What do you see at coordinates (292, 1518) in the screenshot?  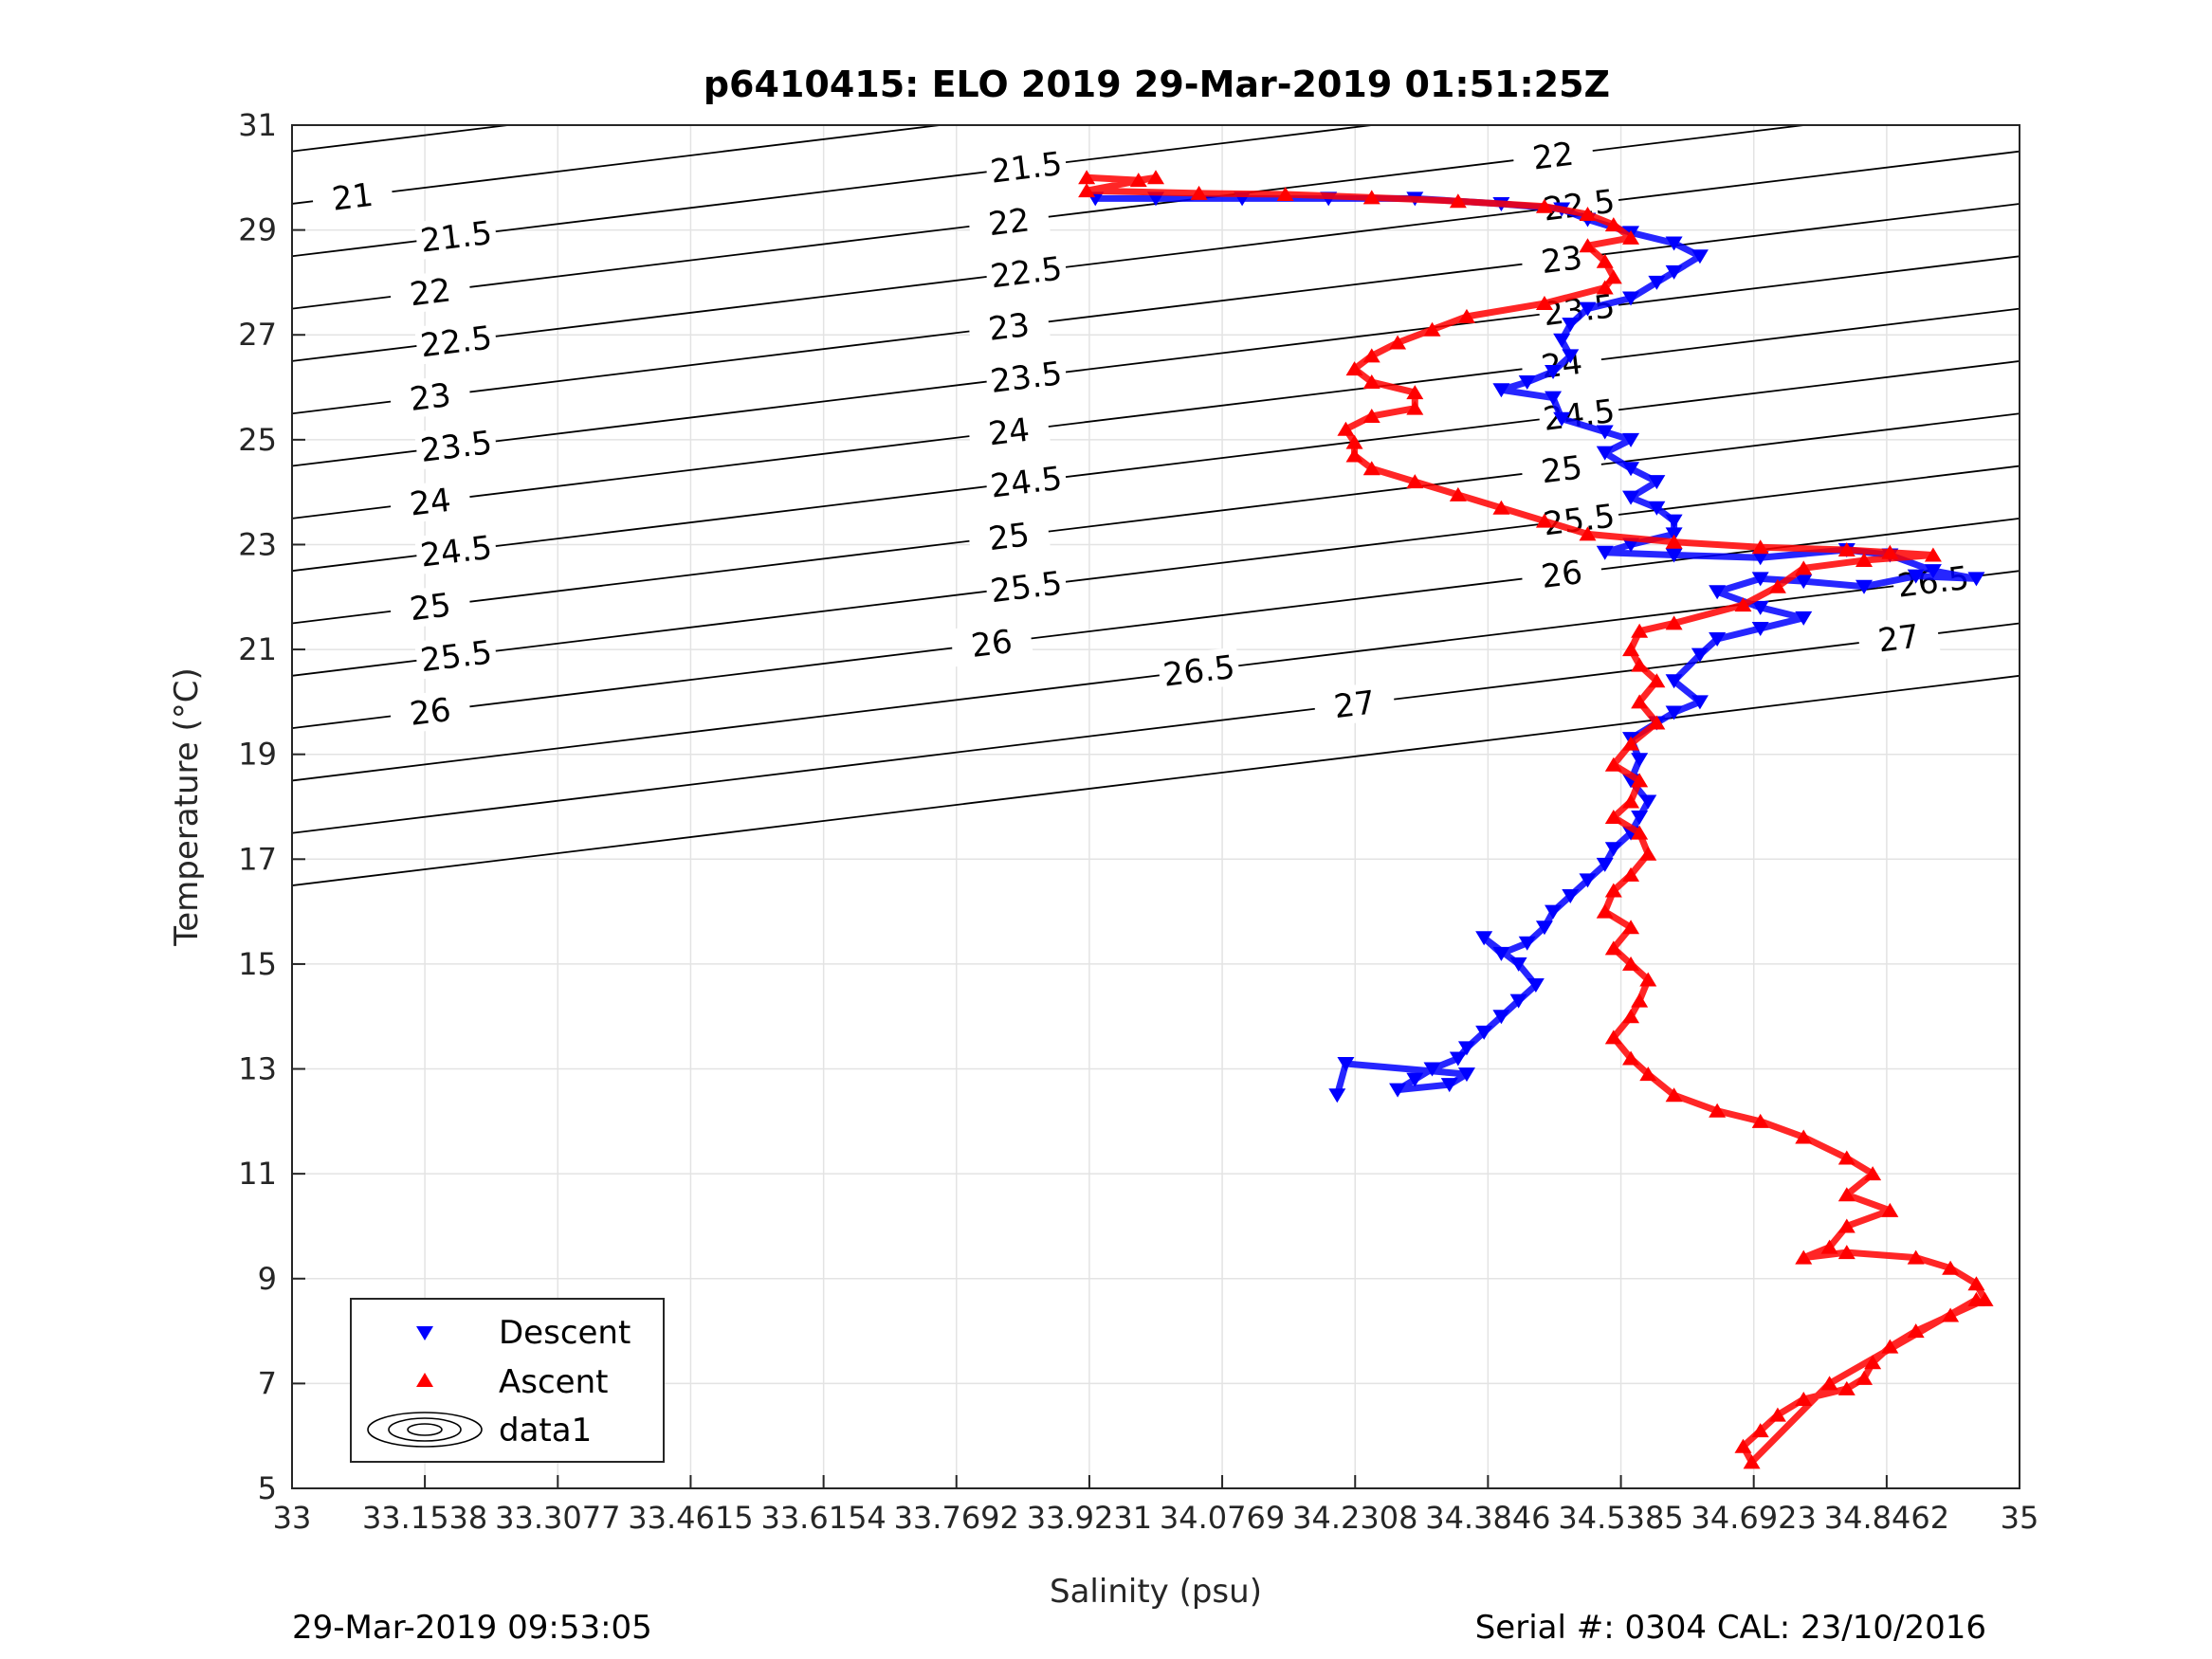 I see `x-tick-label-0: 33` at bounding box center [292, 1518].